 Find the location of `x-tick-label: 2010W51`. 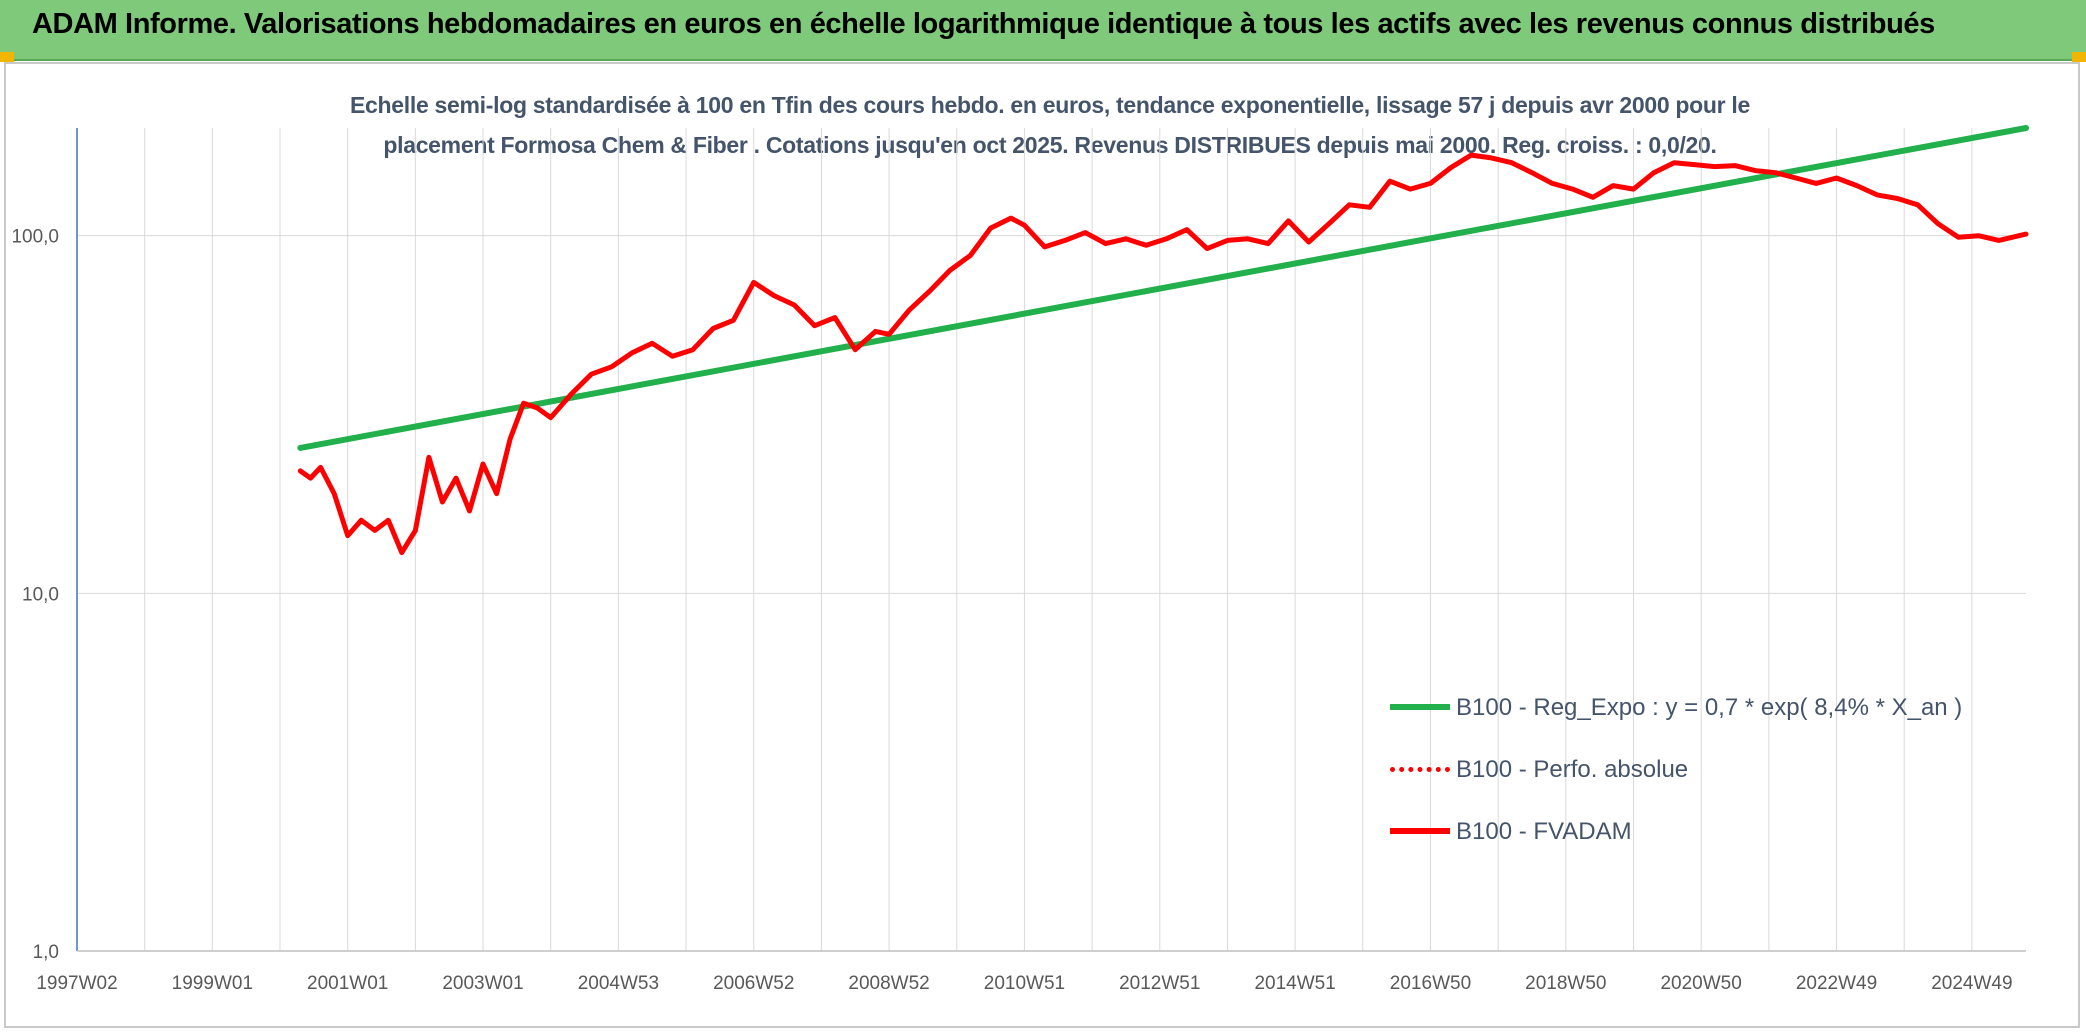

x-tick-label: 2010W51 is located at coordinates (1024, 983).